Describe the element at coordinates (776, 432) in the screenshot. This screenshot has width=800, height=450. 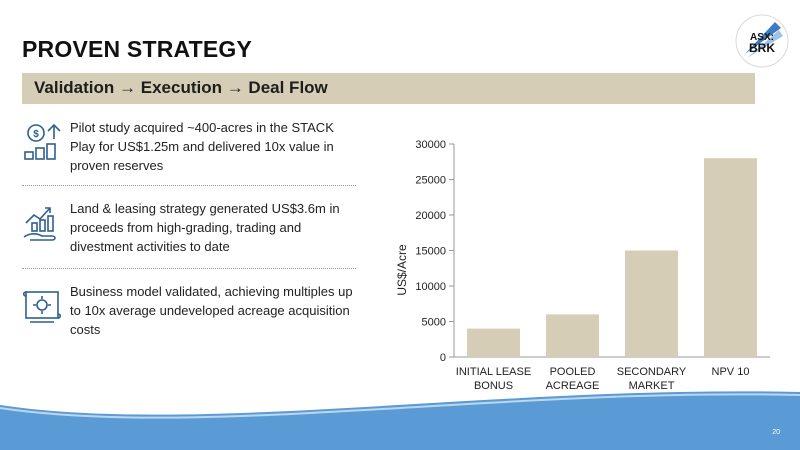
I see `page-number: 20` at that location.